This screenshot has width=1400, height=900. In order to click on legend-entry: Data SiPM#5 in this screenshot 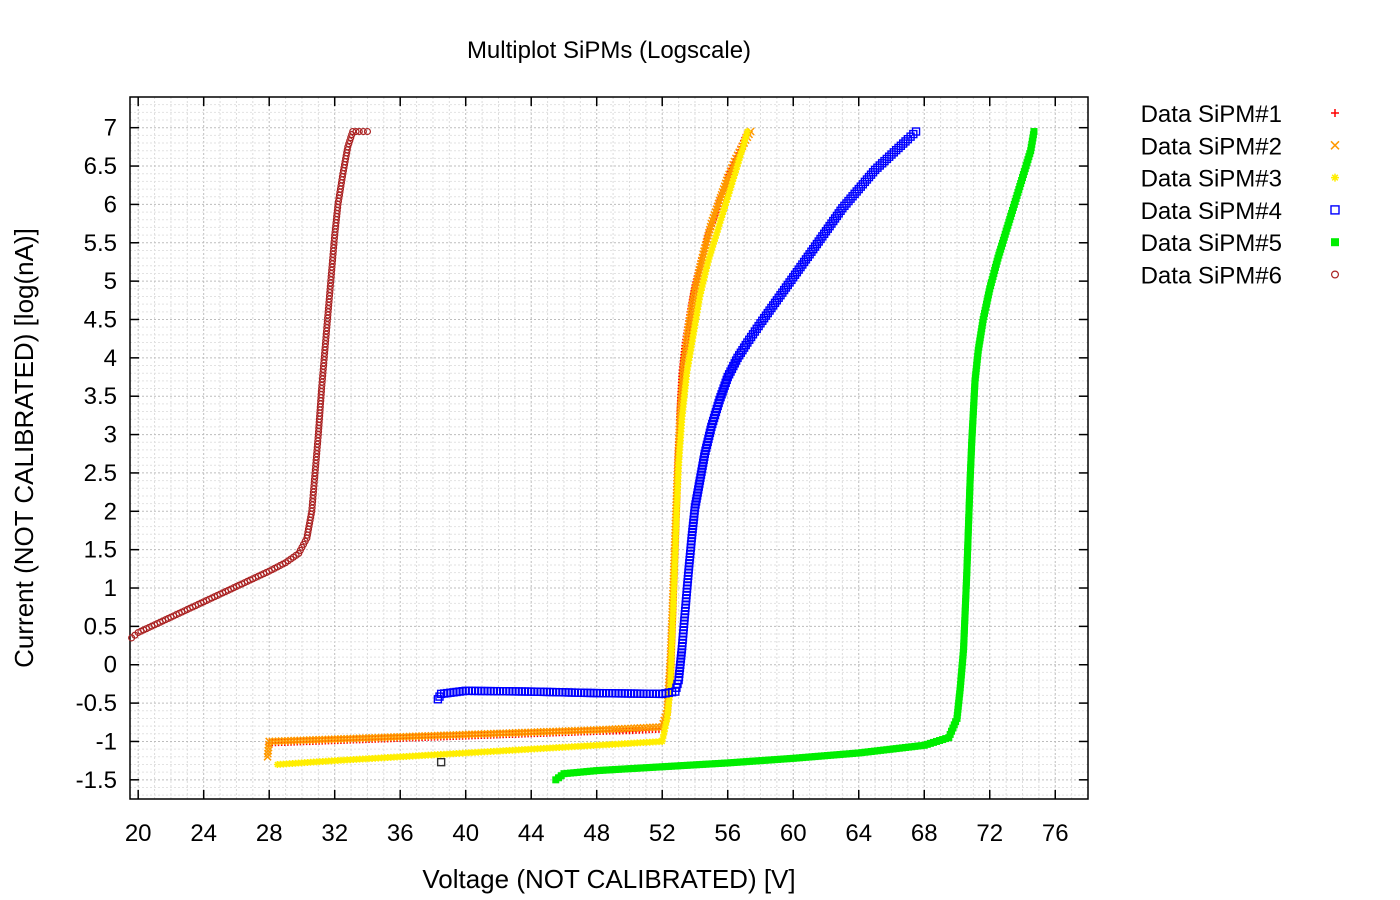, I will do `click(1240, 243)`.